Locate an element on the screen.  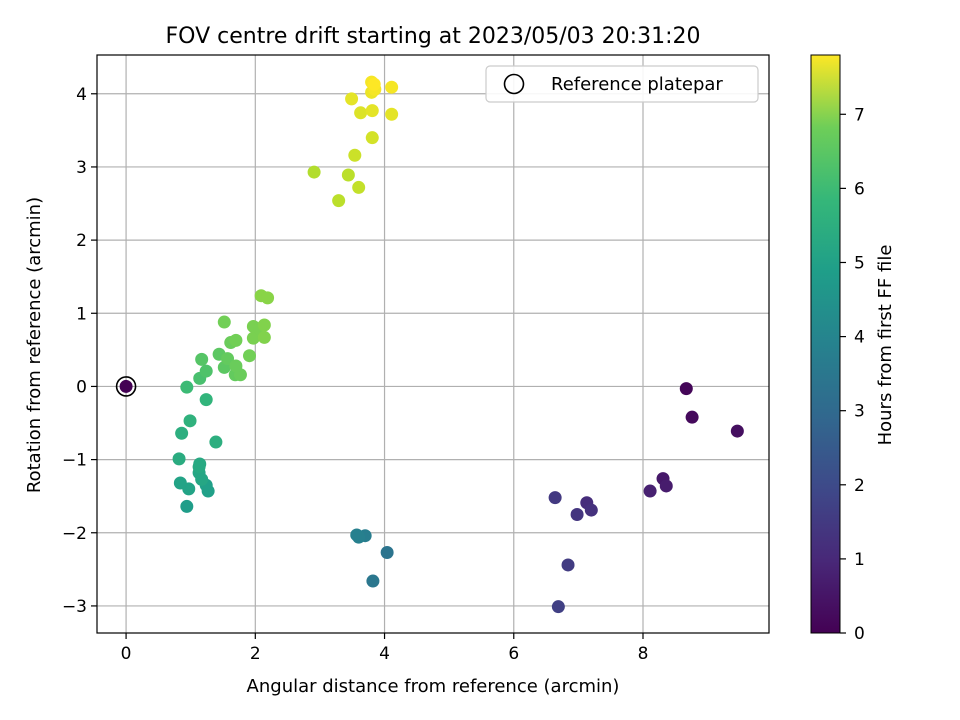
colorbar-gradient is located at coordinates (825, 344).